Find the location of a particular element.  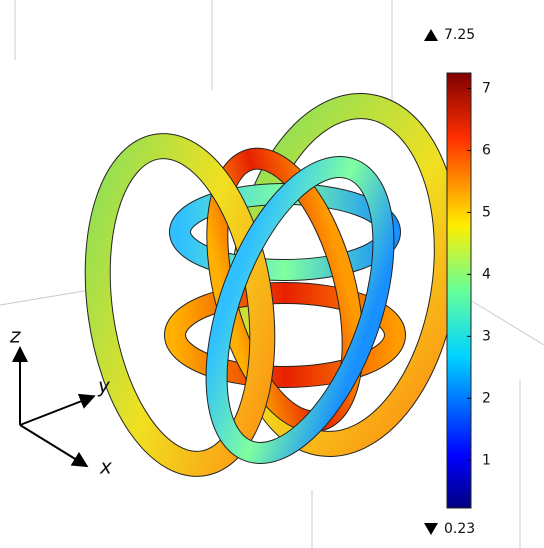

z-axis-label: z is located at coordinates (15, 336).